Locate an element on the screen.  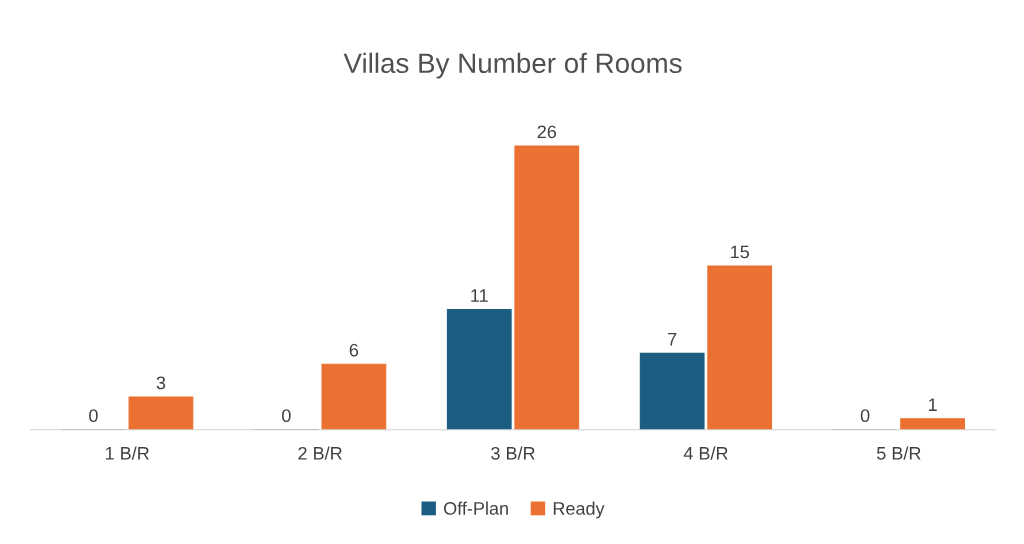
data-label: 3 is located at coordinates (161, 383).